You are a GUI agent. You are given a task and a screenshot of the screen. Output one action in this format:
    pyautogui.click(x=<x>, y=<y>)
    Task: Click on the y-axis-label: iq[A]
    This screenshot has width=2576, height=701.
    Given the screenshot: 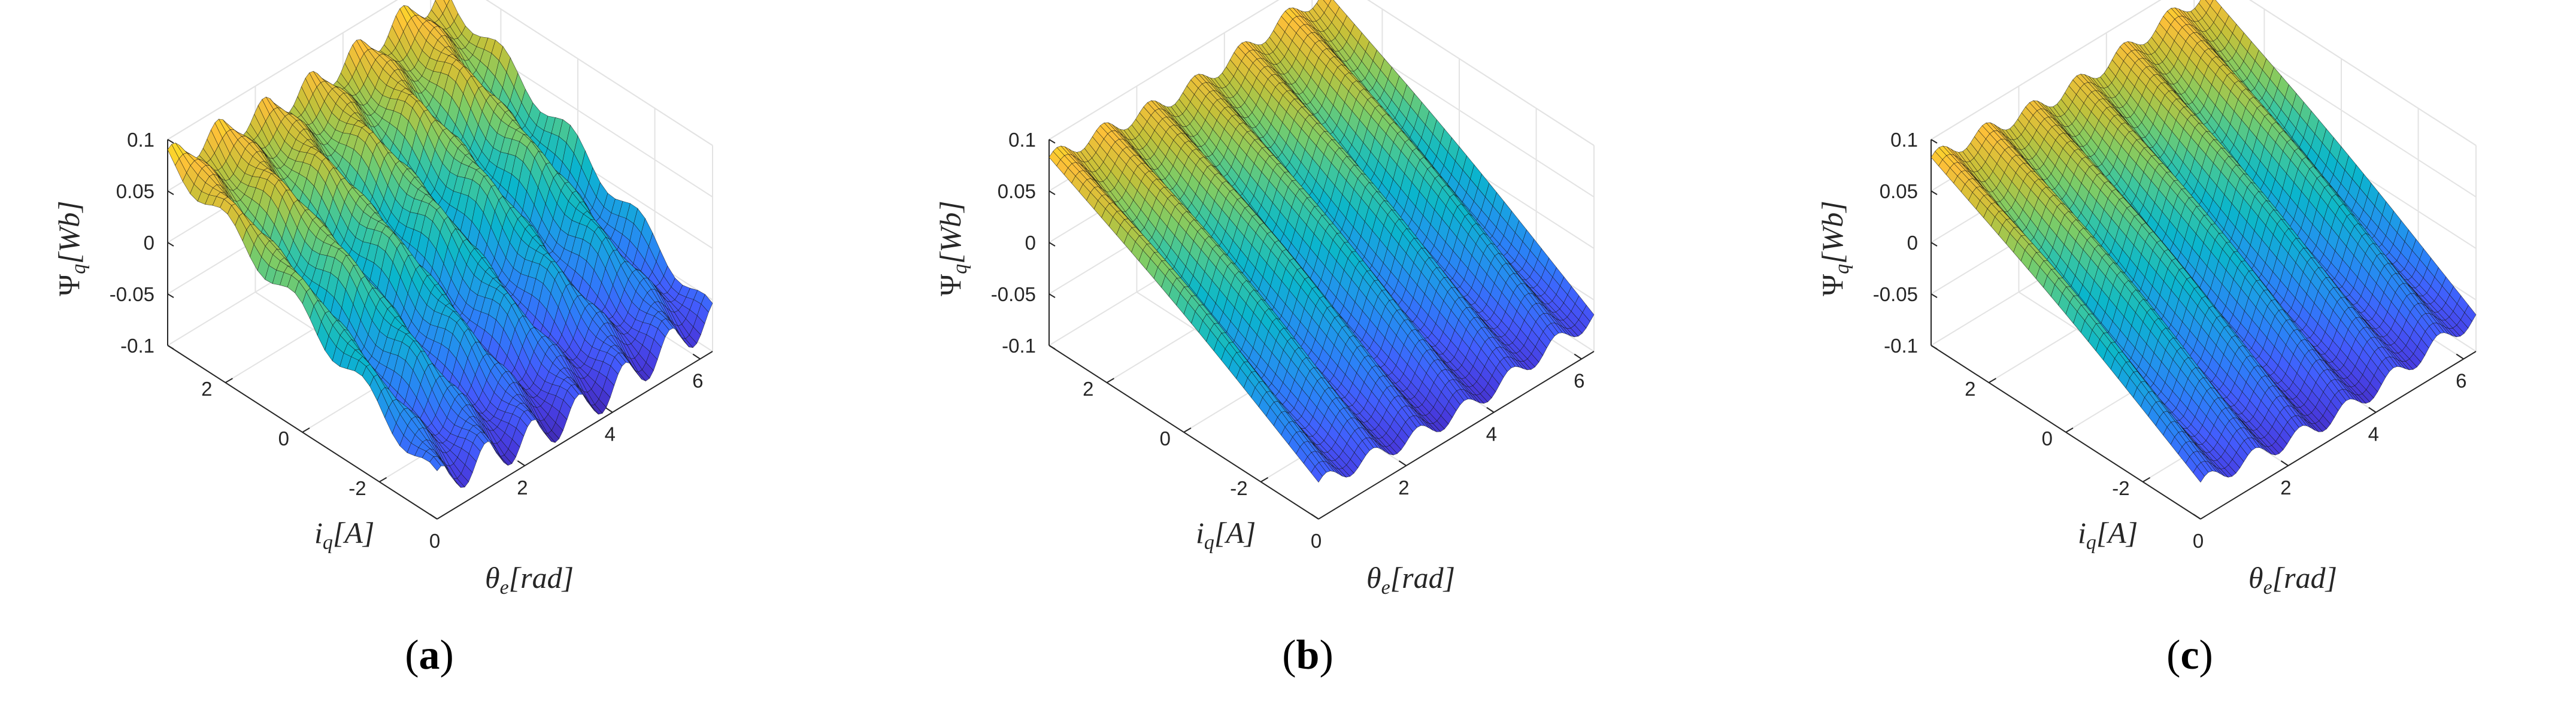 What is the action you would take?
    pyautogui.click(x=344, y=535)
    